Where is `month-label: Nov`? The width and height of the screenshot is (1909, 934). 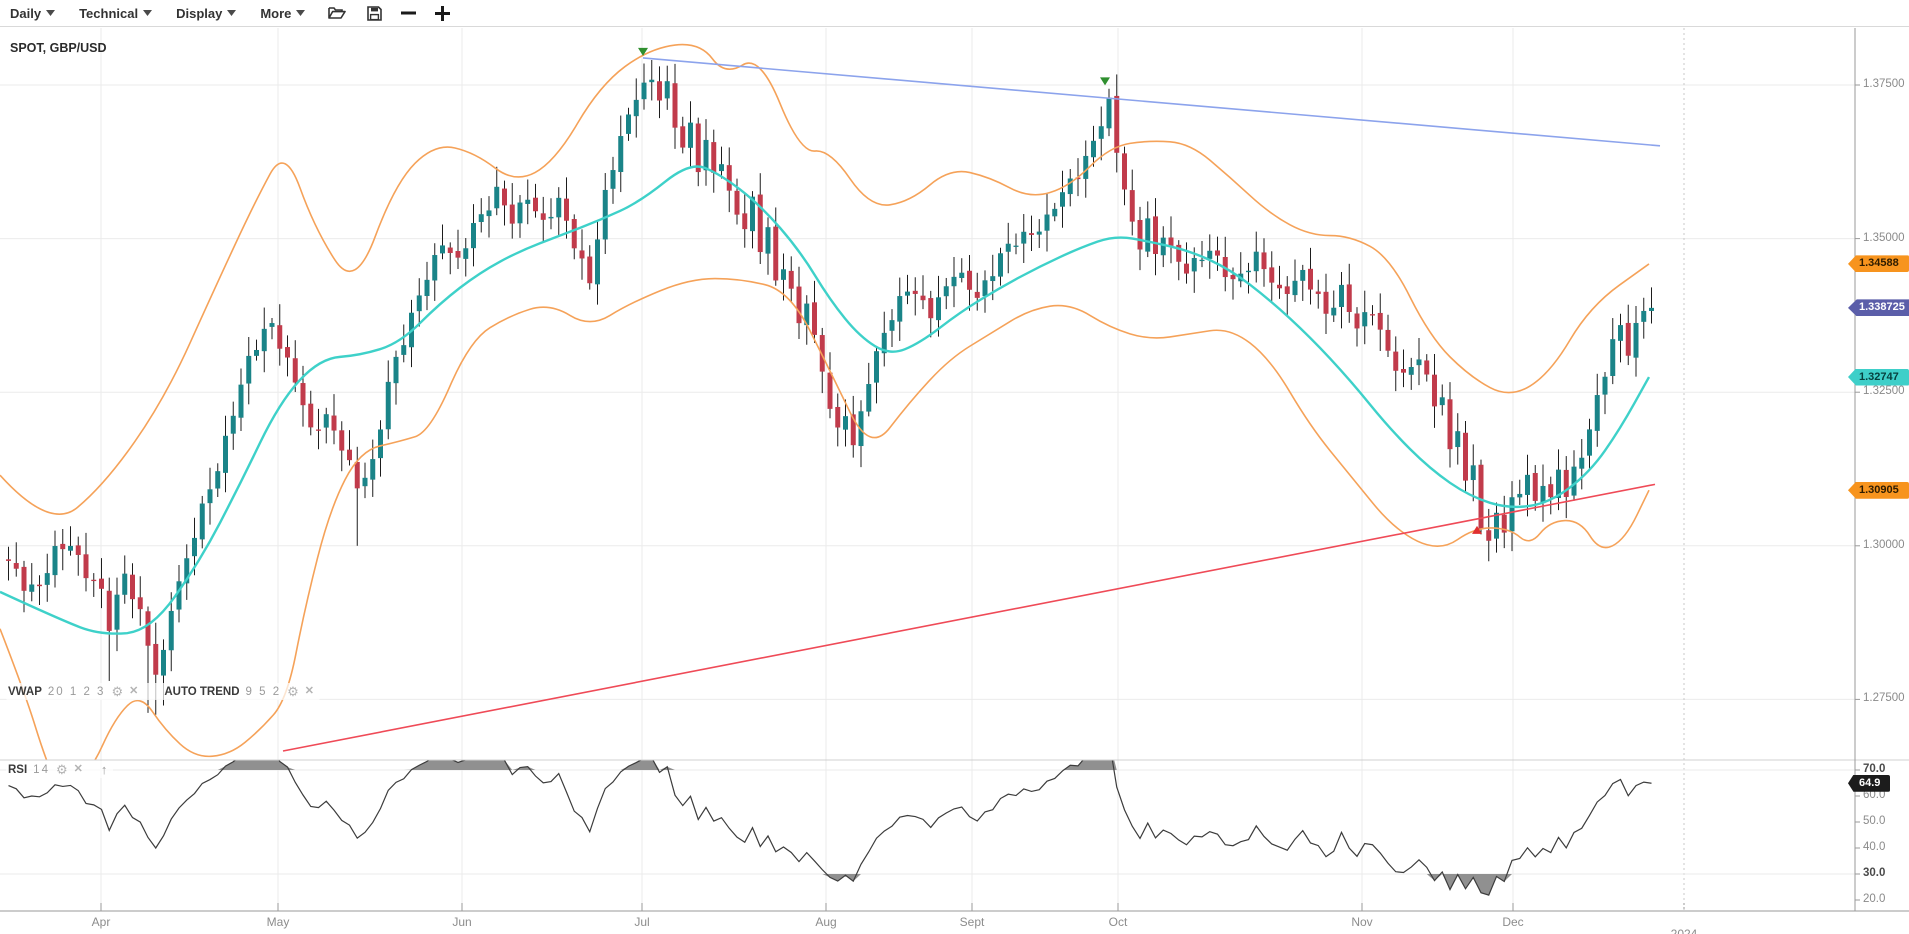 month-label: Nov is located at coordinates (1362, 922).